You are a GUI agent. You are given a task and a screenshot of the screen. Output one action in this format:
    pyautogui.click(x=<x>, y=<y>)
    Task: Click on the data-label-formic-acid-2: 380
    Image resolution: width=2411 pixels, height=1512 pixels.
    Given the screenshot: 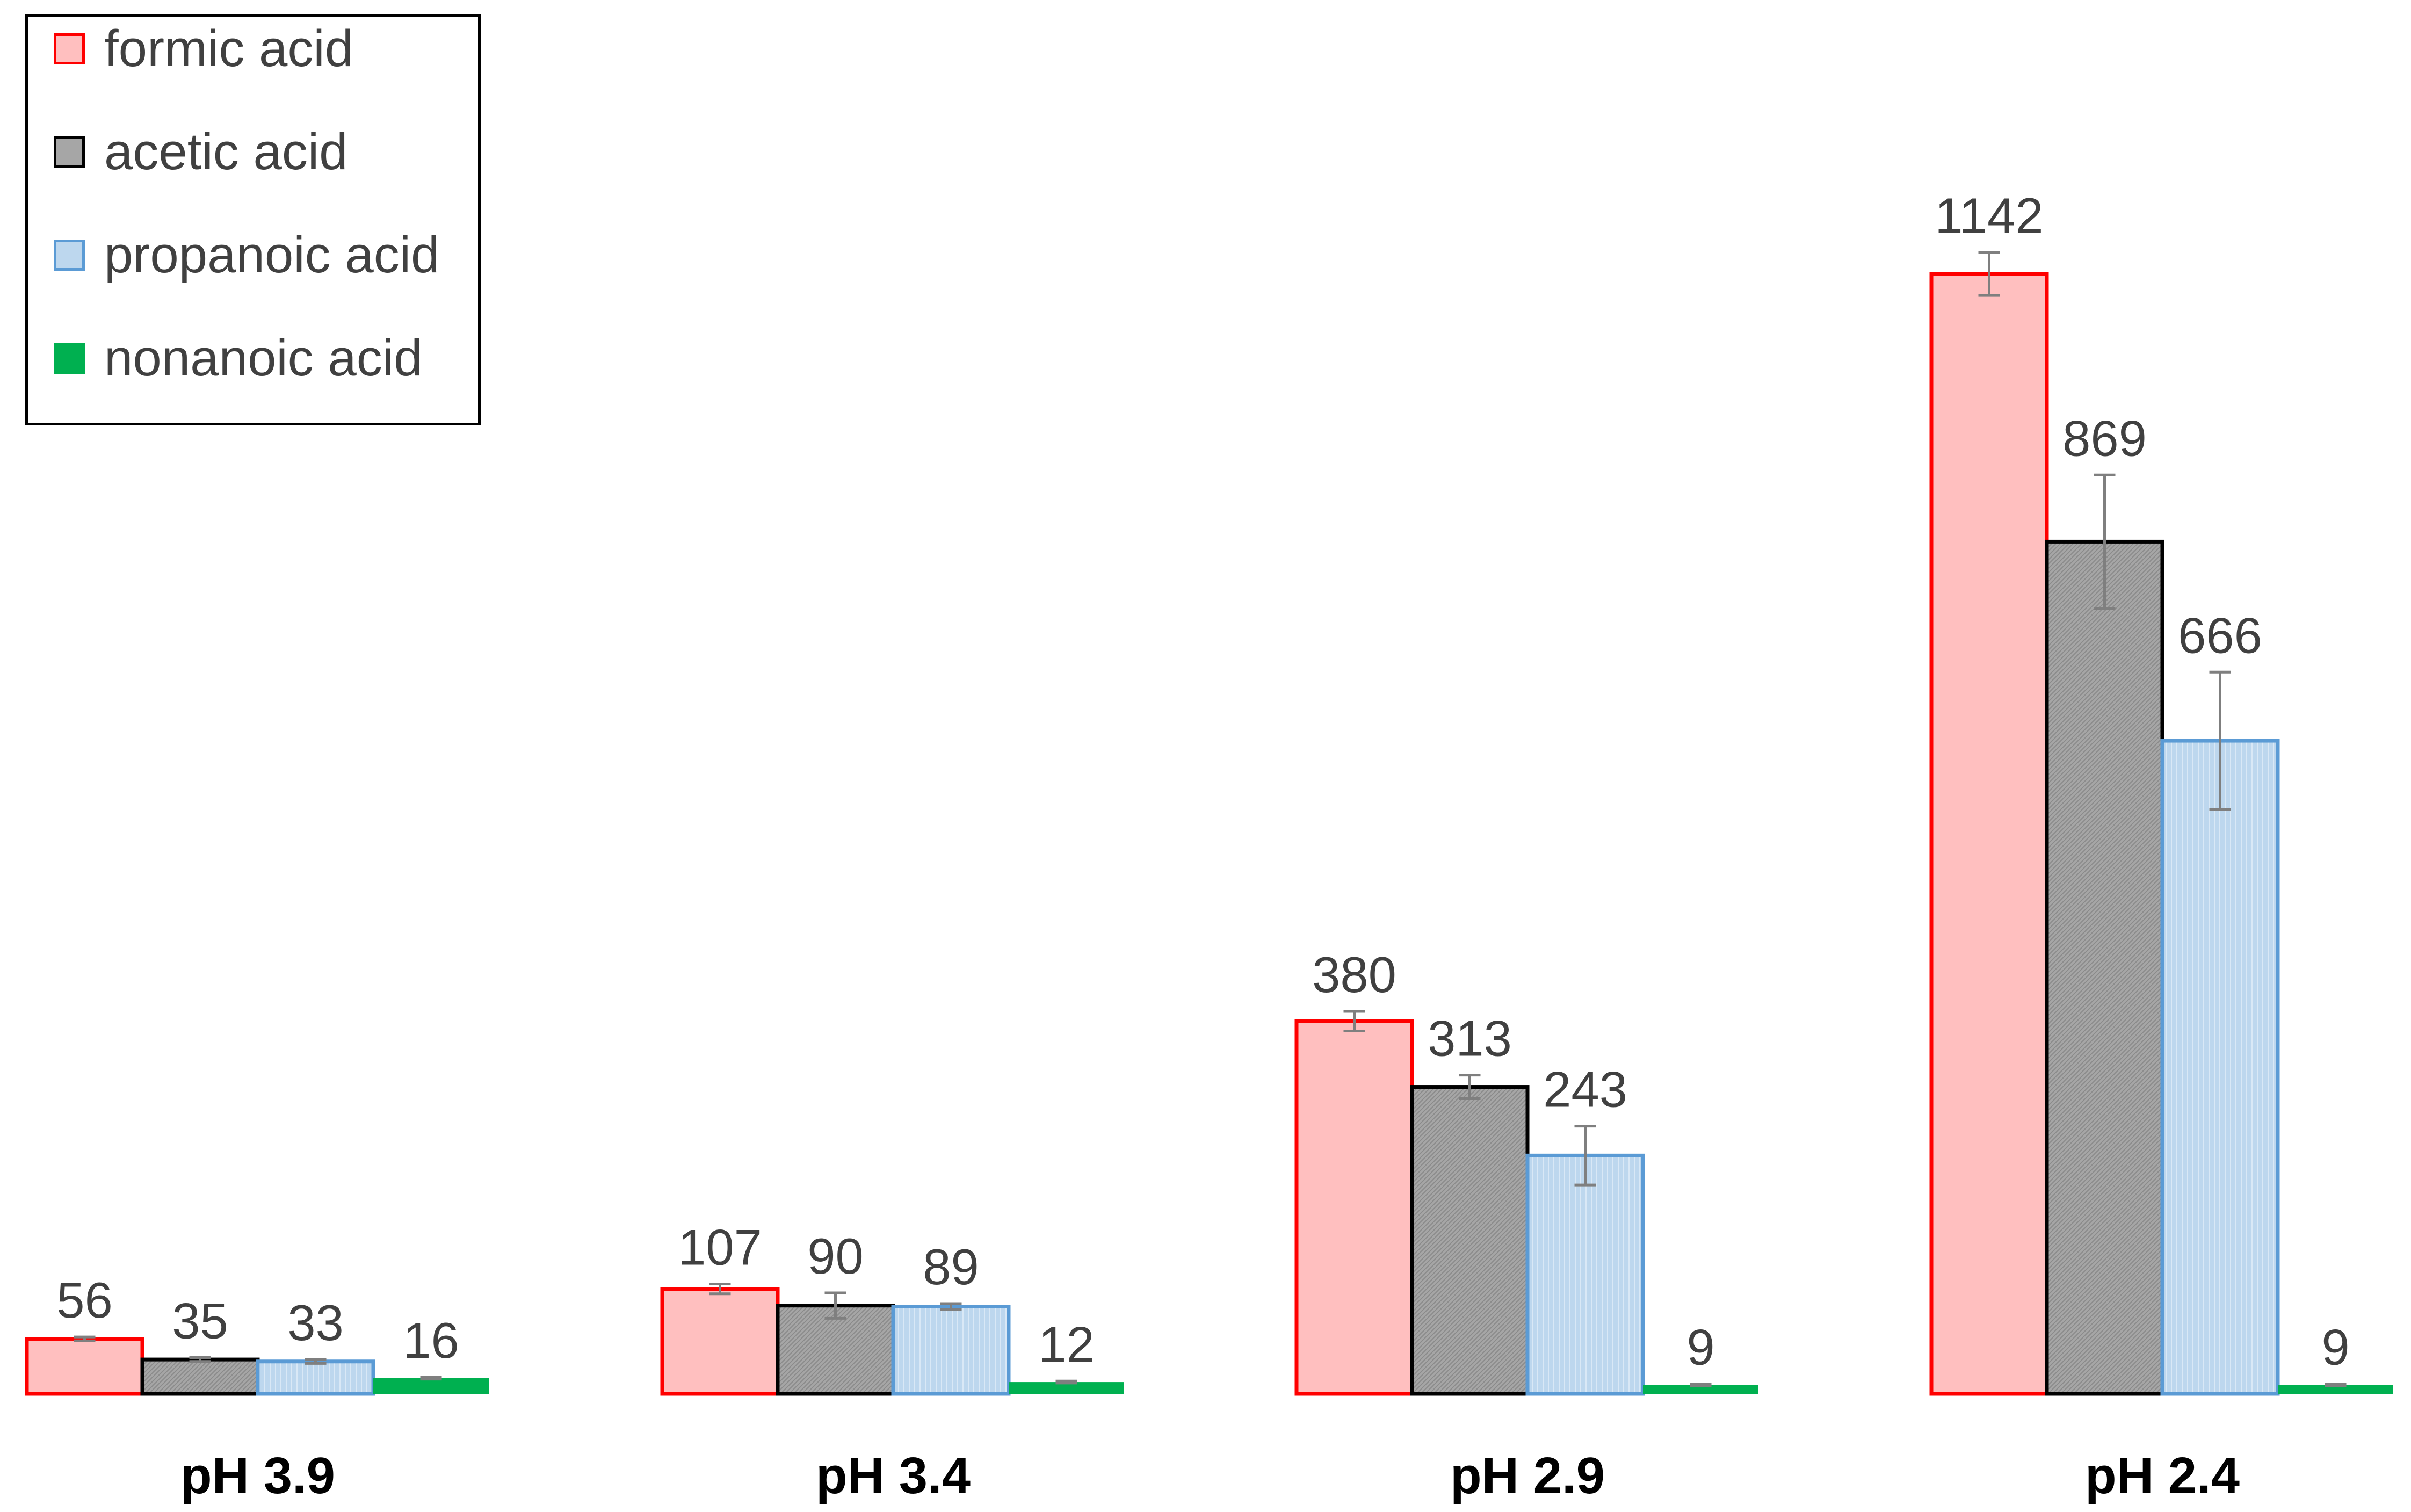 What is the action you would take?
    pyautogui.click(x=1354, y=974)
    